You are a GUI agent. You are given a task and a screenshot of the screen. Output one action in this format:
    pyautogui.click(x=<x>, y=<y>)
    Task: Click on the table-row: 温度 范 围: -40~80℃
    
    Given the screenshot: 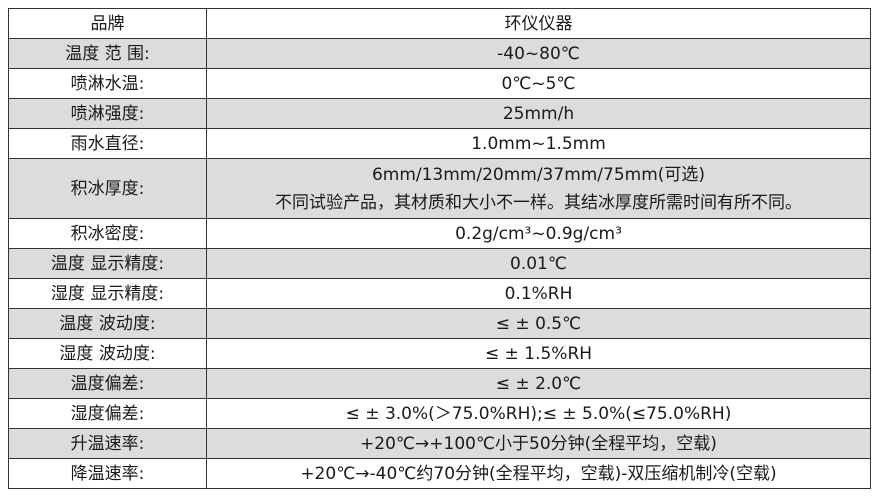 What is the action you would take?
    pyautogui.click(x=439, y=53)
    